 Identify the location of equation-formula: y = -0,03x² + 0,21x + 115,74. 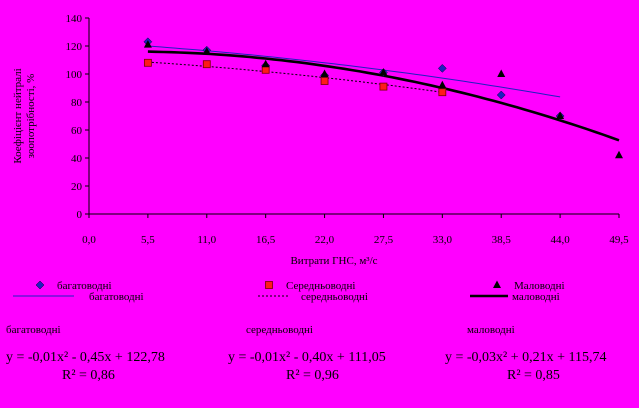
(526, 357).